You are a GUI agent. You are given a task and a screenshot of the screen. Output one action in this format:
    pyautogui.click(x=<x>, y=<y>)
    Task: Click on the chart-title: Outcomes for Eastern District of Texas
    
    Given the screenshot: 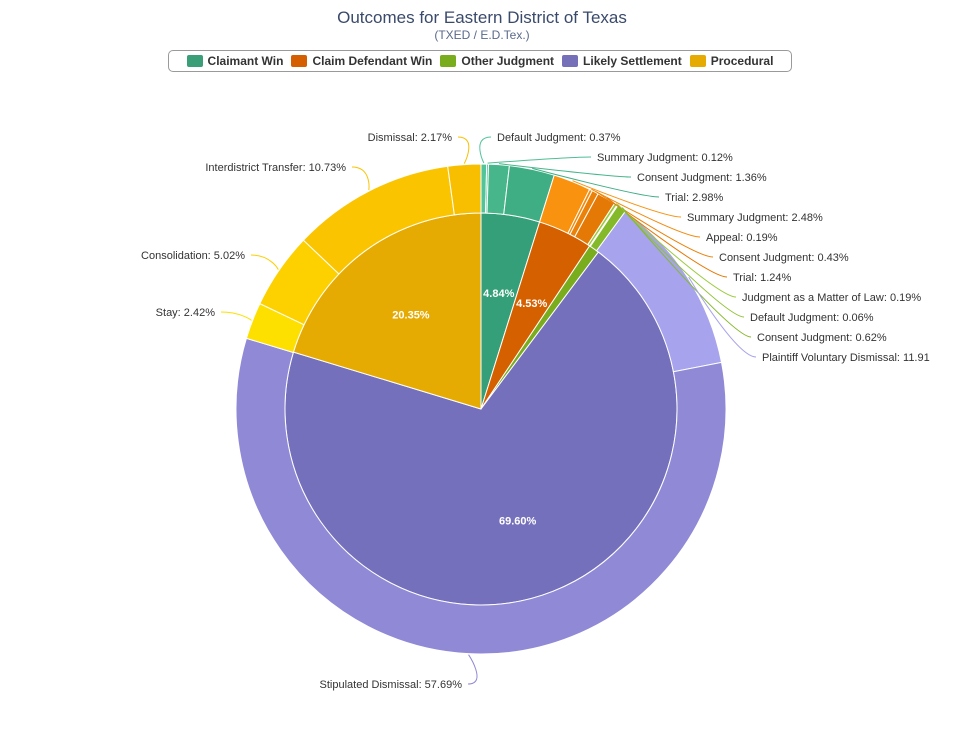 What is the action you would take?
    pyautogui.click(x=482, y=17)
    